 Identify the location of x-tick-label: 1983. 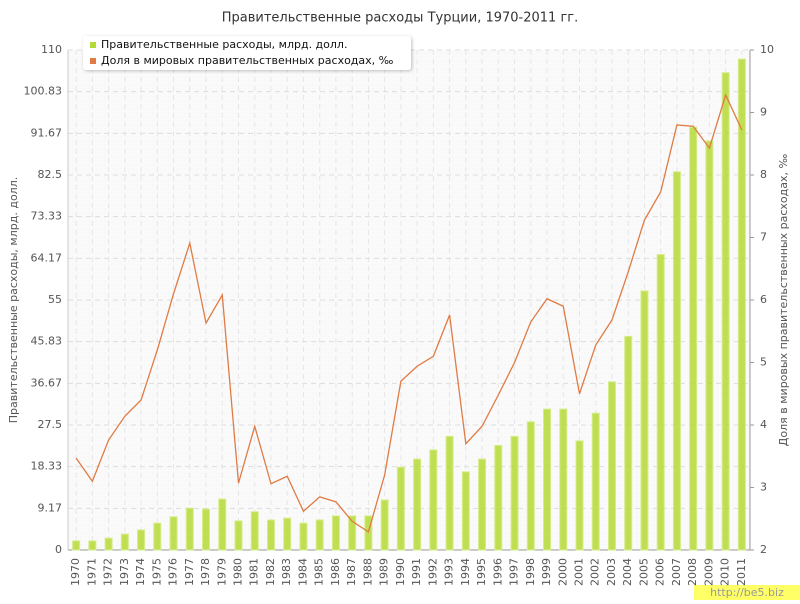
(286, 572).